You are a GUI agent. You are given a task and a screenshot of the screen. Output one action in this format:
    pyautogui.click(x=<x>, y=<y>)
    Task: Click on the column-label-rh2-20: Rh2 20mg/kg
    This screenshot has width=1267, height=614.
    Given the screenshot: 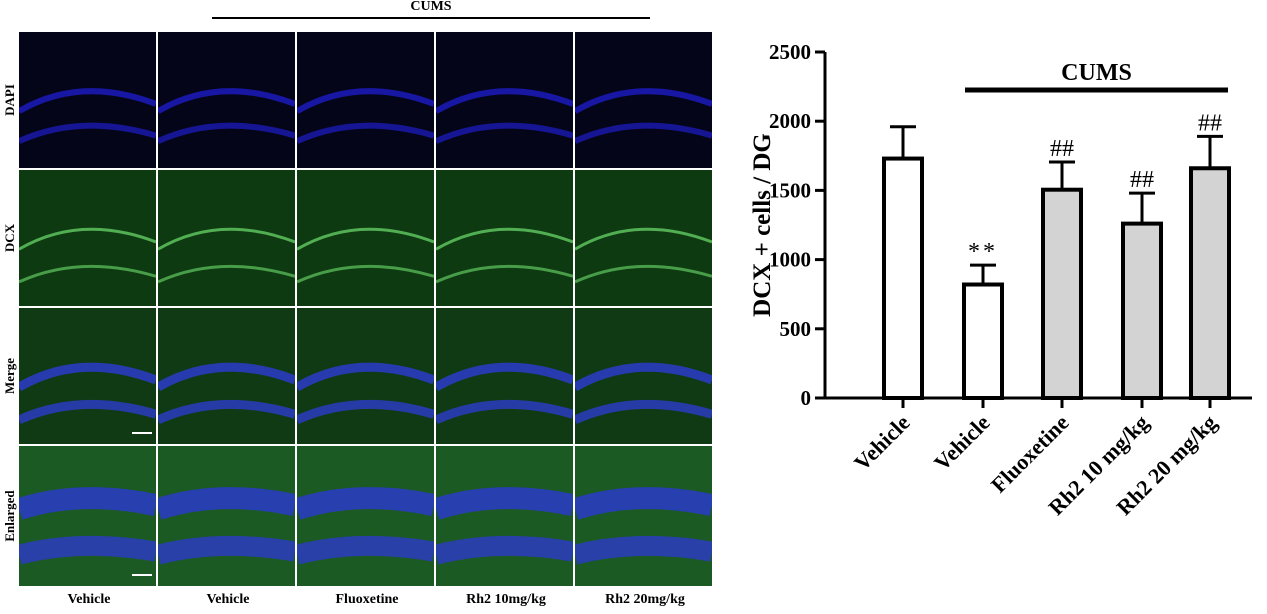 What is the action you would take?
    pyautogui.click(x=645, y=599)
    